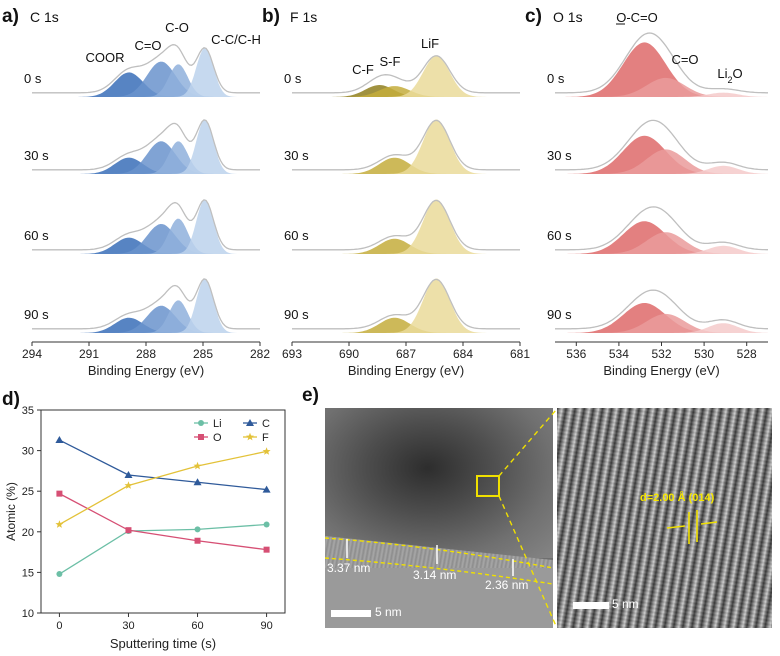  I want to click on xps-tick-label: 687, so click(406, 354).